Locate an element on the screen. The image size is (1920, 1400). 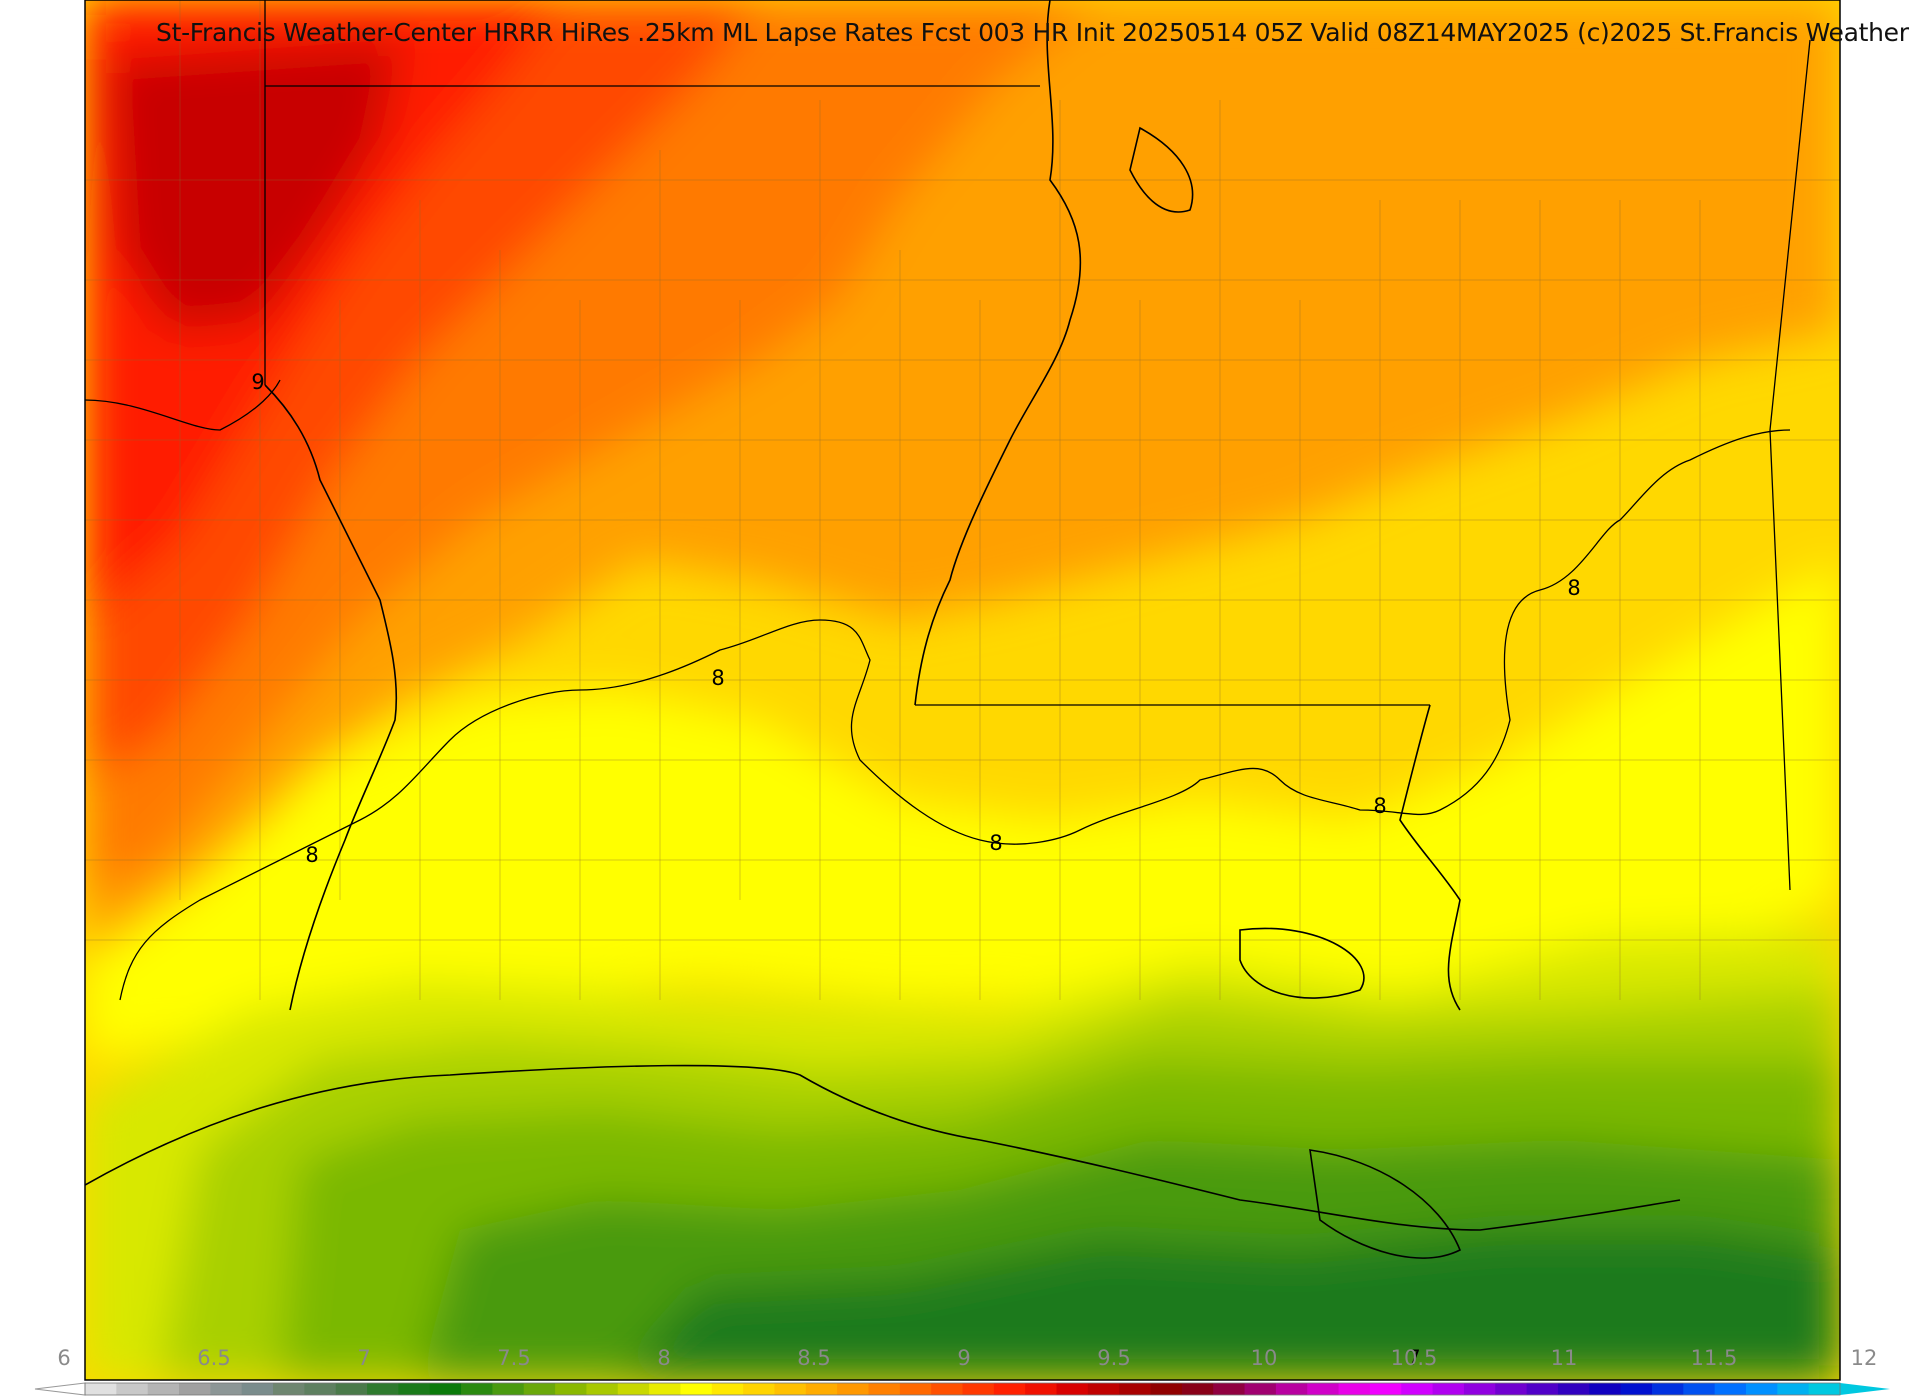
colorbar-tick-label: 11.5 is located at coordinates (1714, 1358).